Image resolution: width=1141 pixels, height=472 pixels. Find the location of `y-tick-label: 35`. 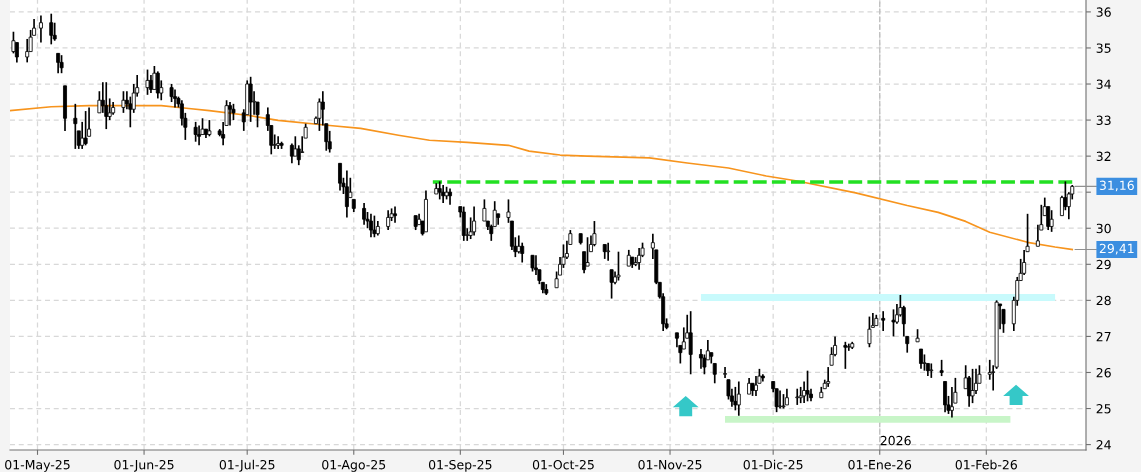

y-tick-label: 35 is located at coordinates (1103, 48).